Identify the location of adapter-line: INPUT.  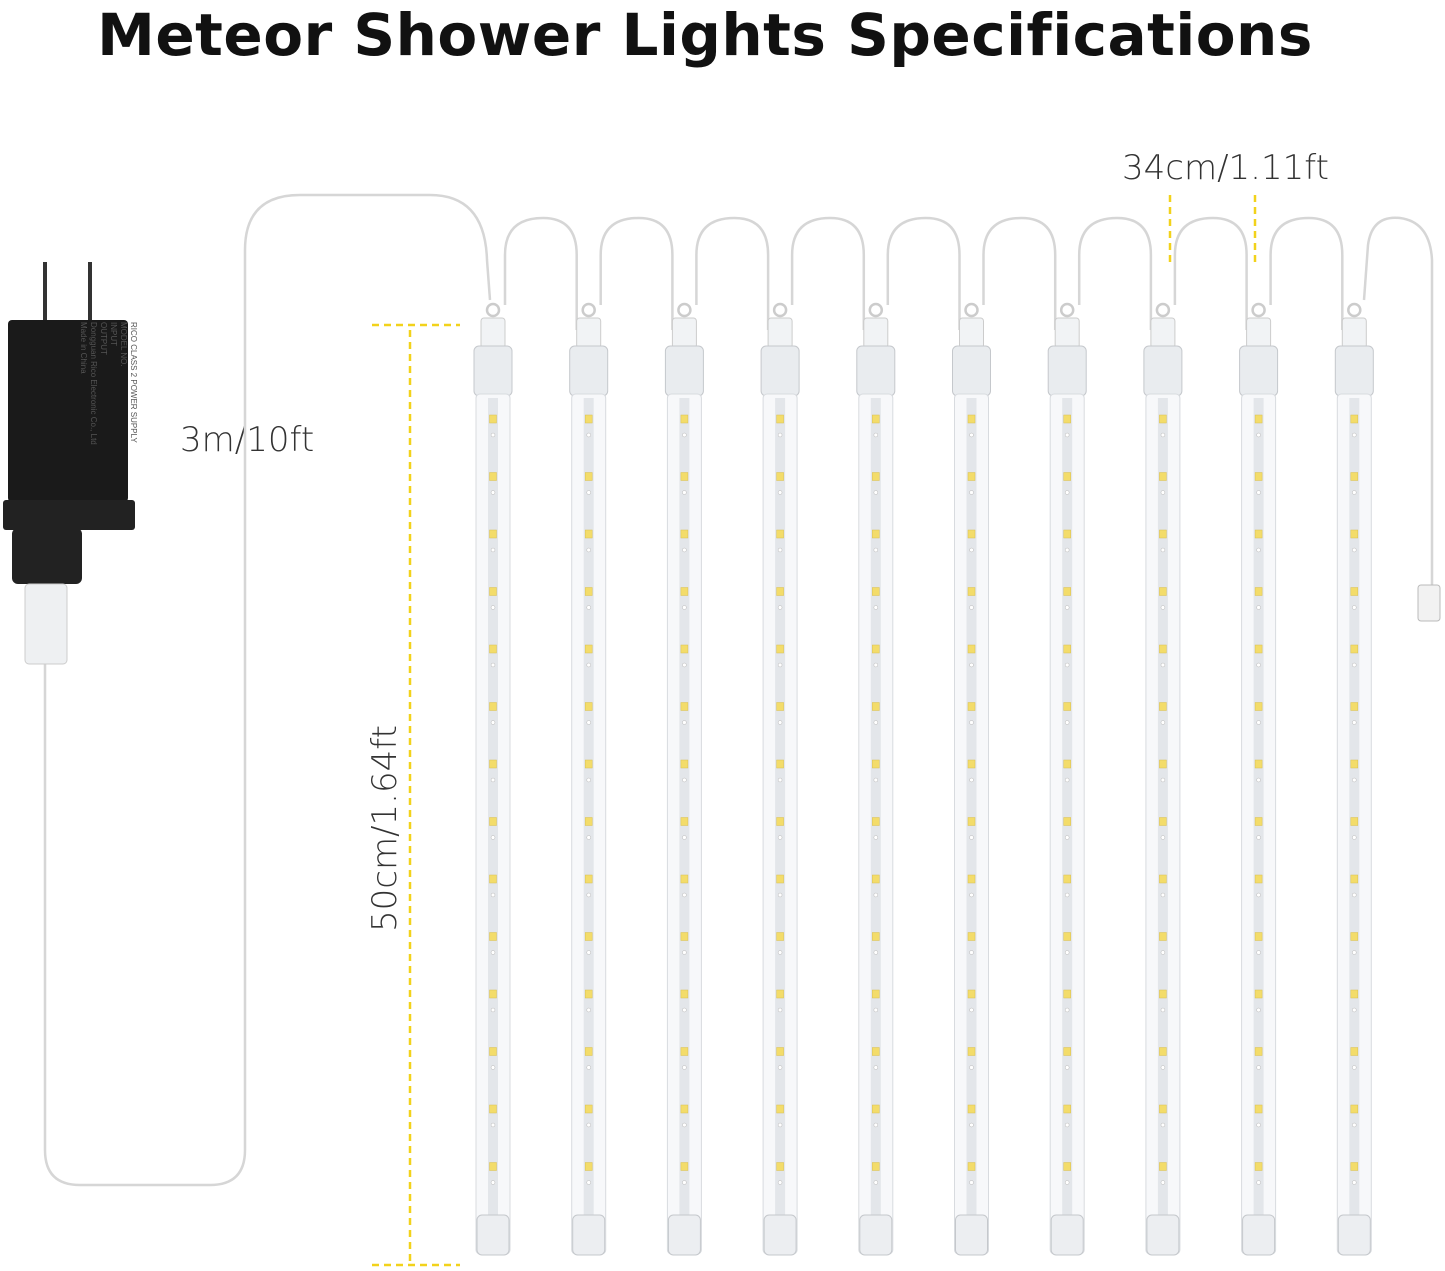
(113, 334).